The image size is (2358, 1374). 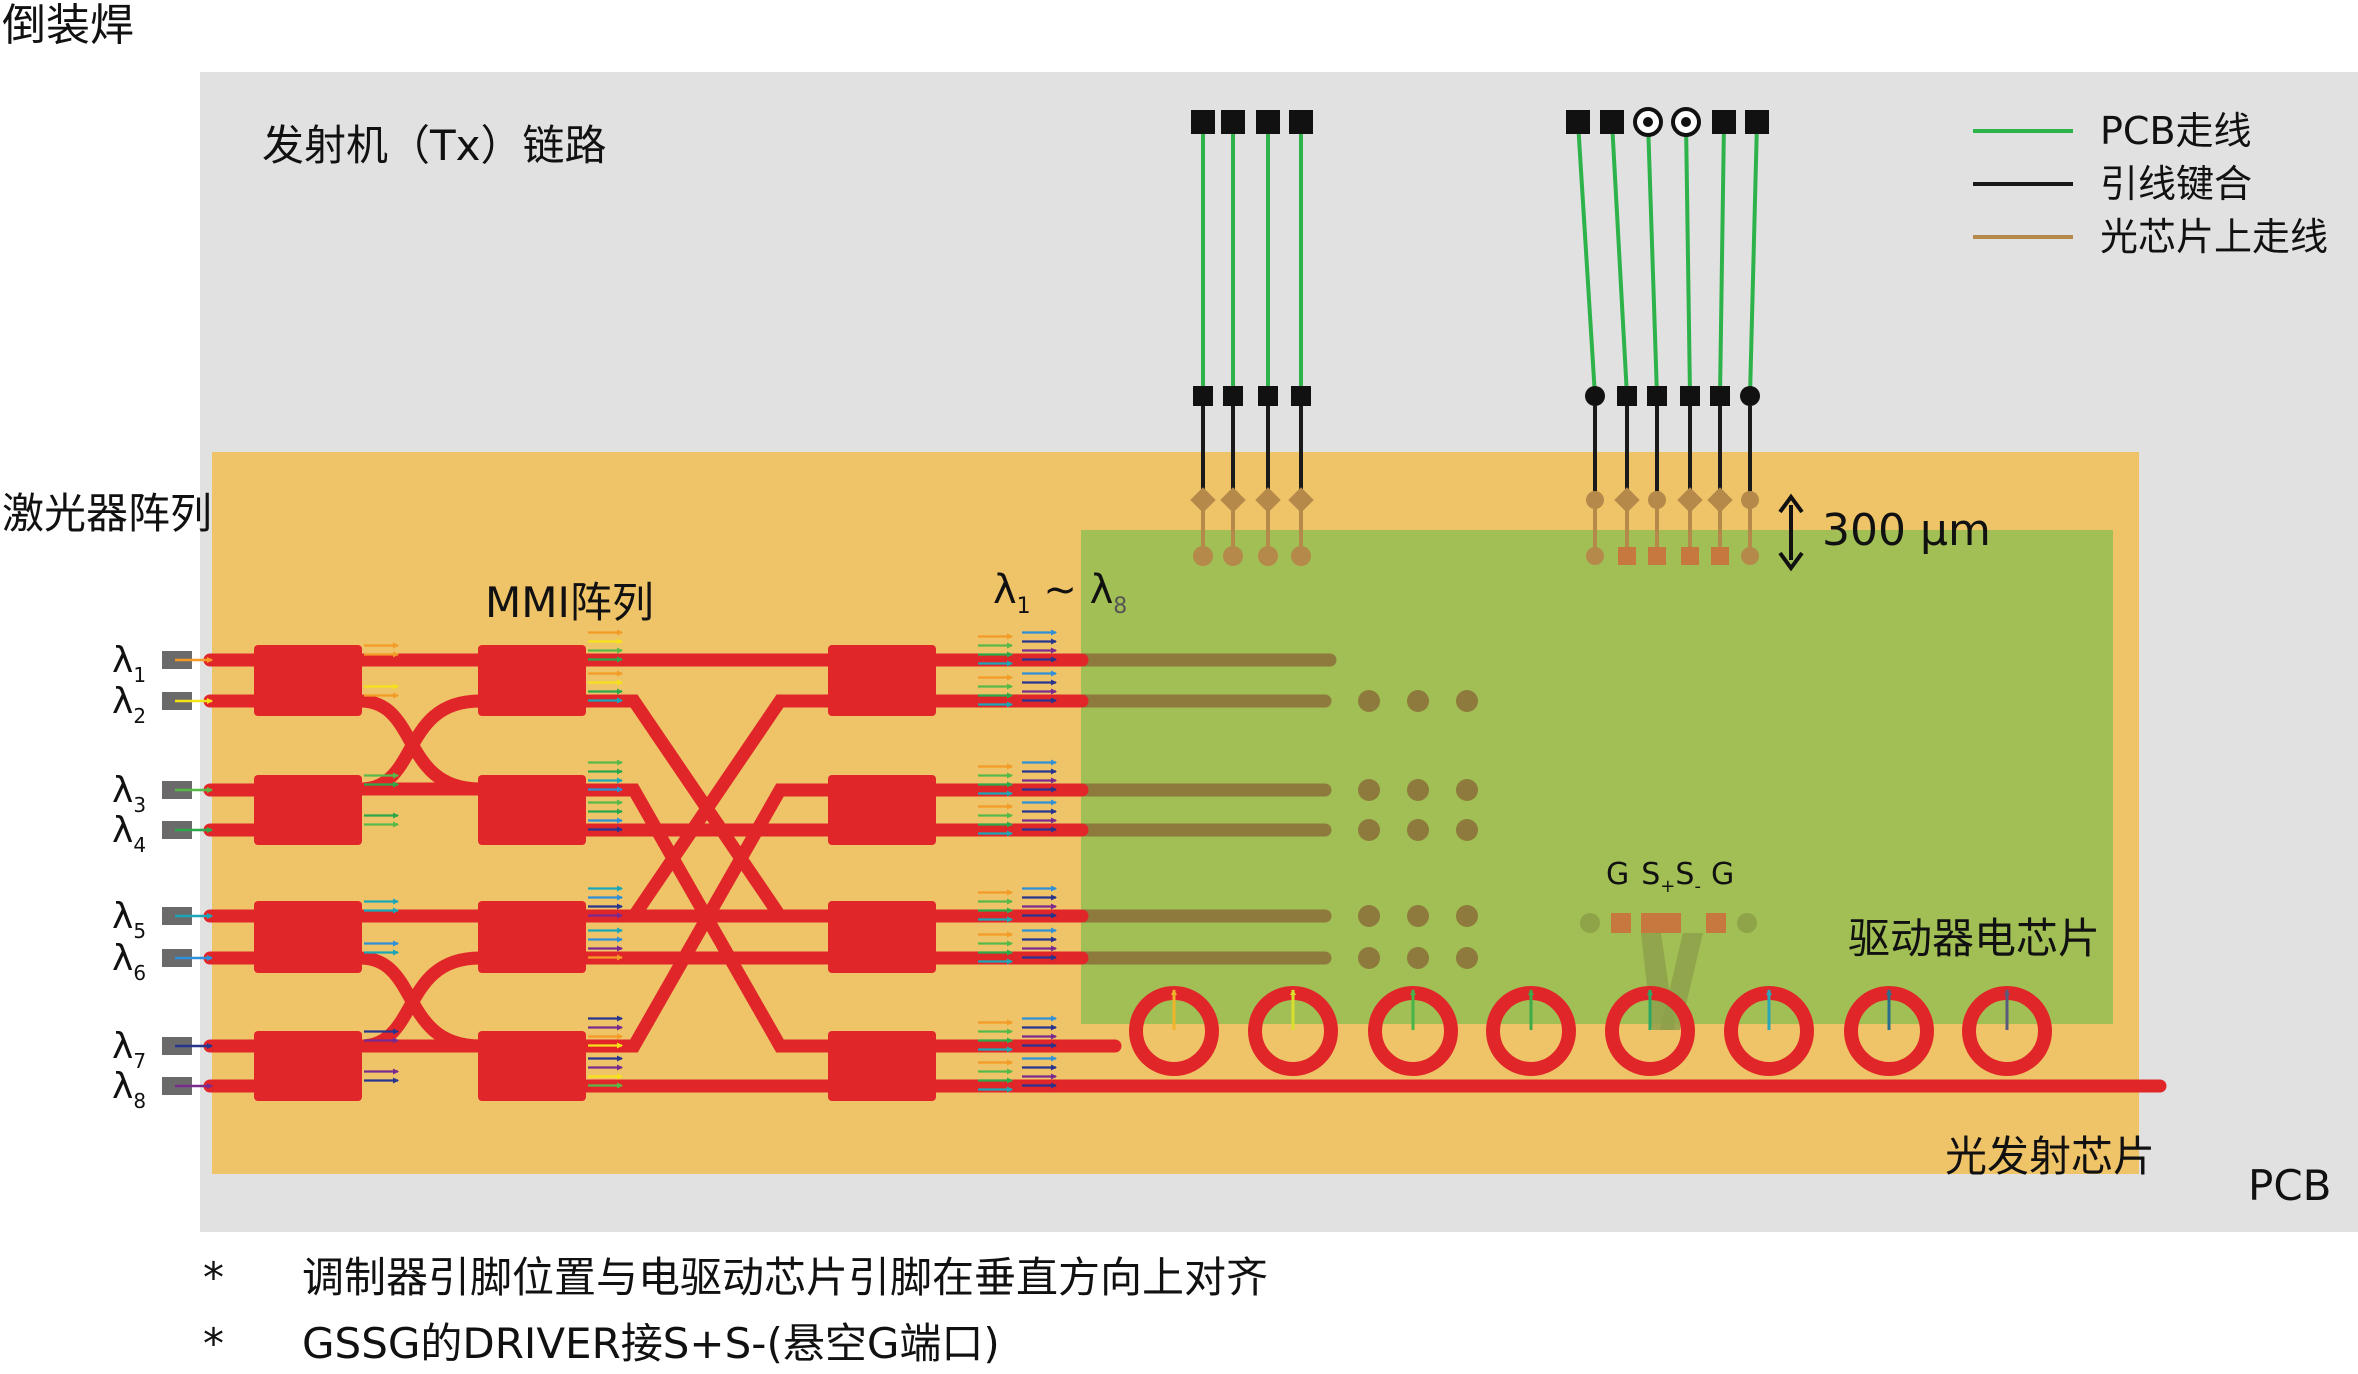 What do you see at coordinates (187, 873) in the screenshot?
I see `laser-array` at bounding box center [187, 873].